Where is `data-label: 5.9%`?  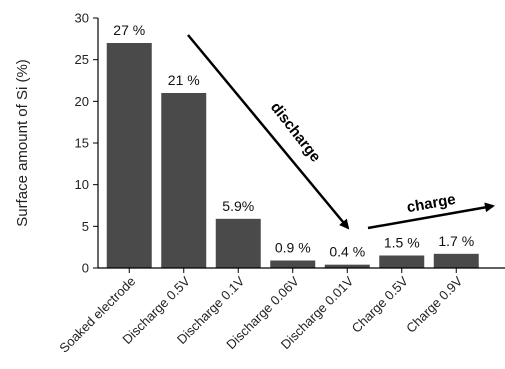 data-label: 5.9% is located at coordinates (238, 206).